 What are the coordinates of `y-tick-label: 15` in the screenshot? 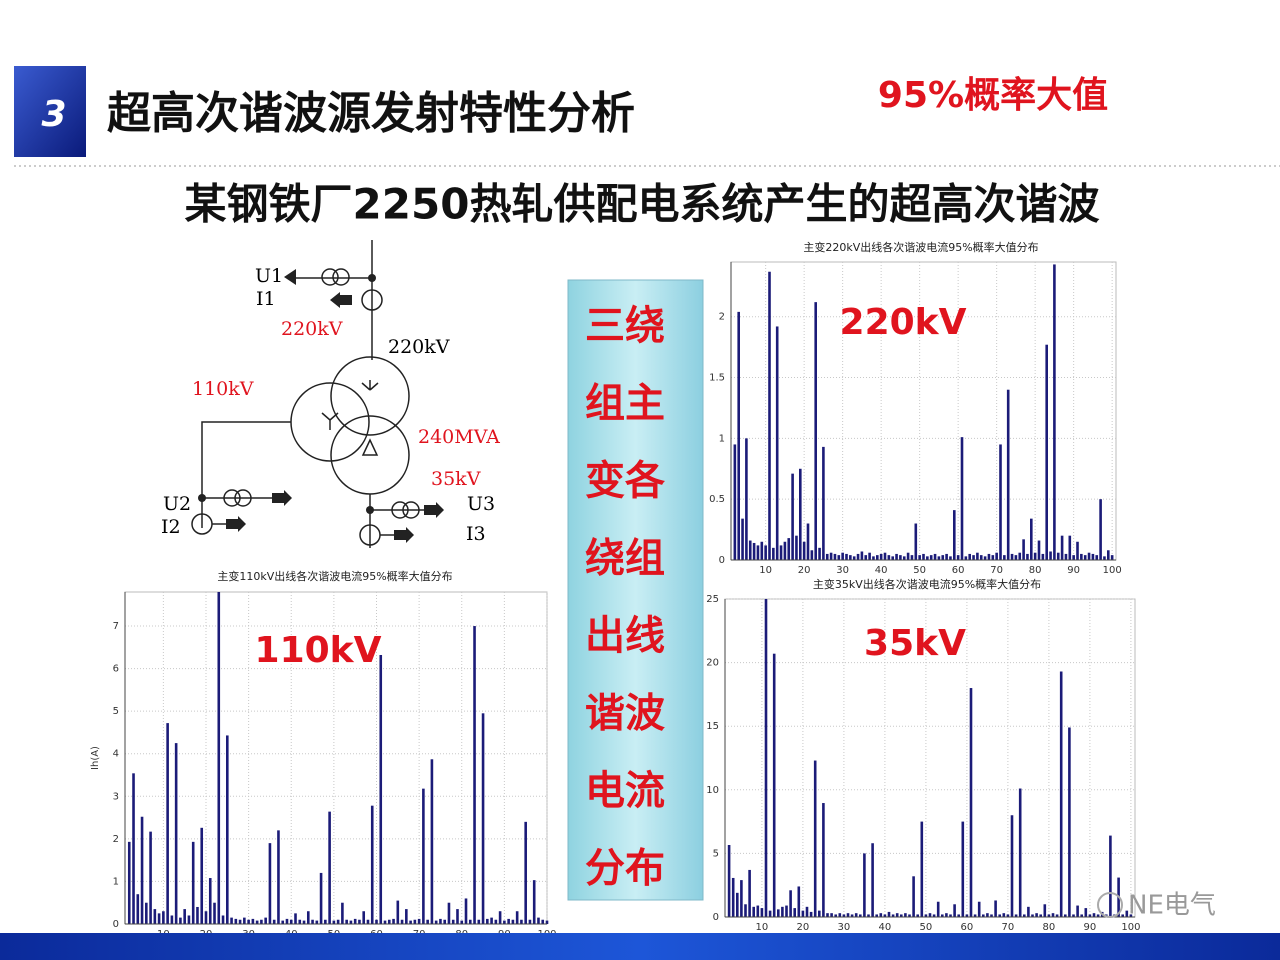 It's located at (712, 726).